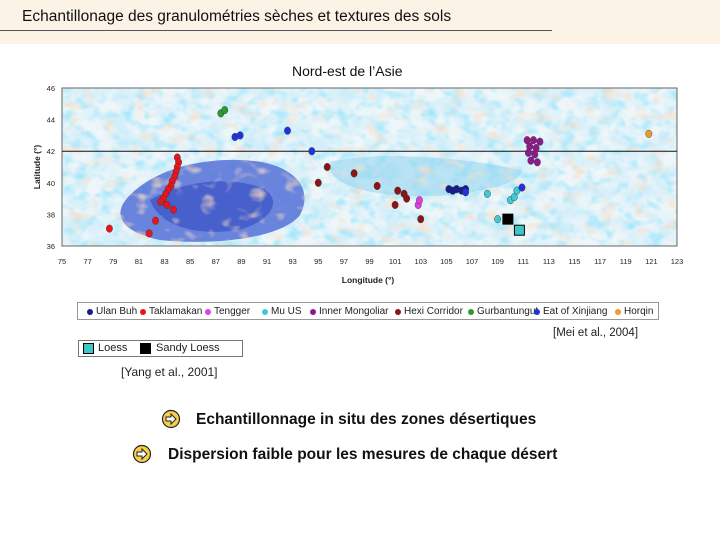 Image resolution: width=720 pixels, height=540 pixels. Describe the element at coordinates (626, 261) in the screenshot. I see `x-tick-label: 119` at that location.